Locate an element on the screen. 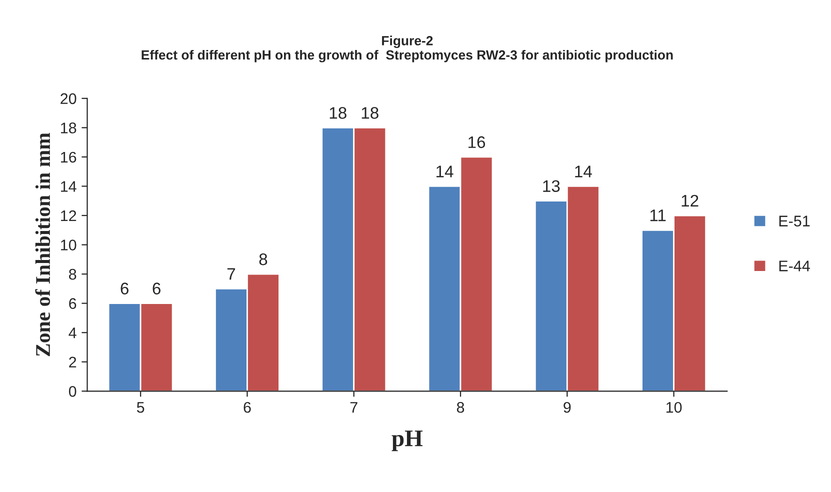  y-tick-label: 10 is located at coordinates (68, 245).